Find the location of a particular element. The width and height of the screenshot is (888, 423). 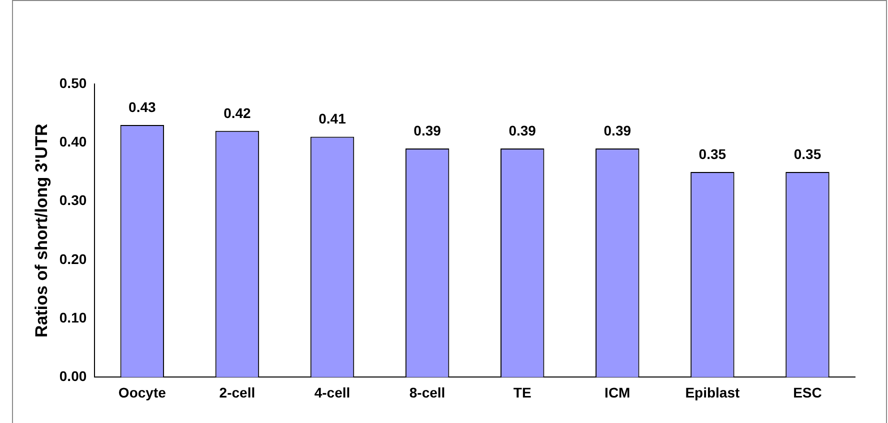

x-tick-label: ICM is located at coordinates (617, 392).